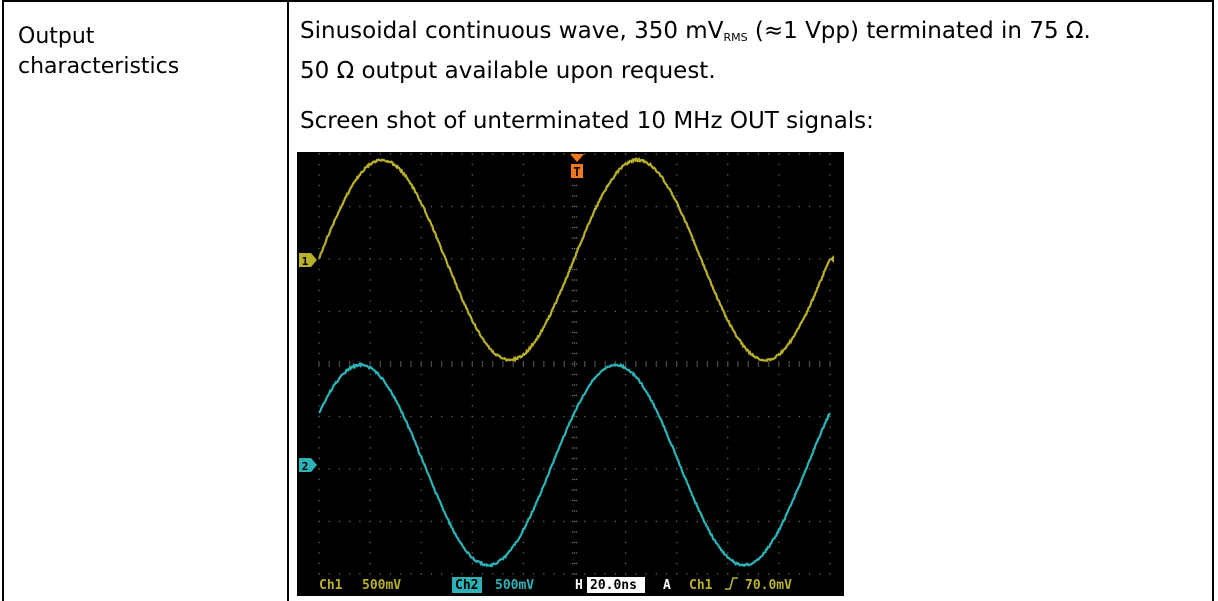 Image resolution: width=1218 pixels, height=601 pixels. Describe the element at coordinates (514, 585) in the screenshot. I see `ch2-scale: 500mV` at that location.